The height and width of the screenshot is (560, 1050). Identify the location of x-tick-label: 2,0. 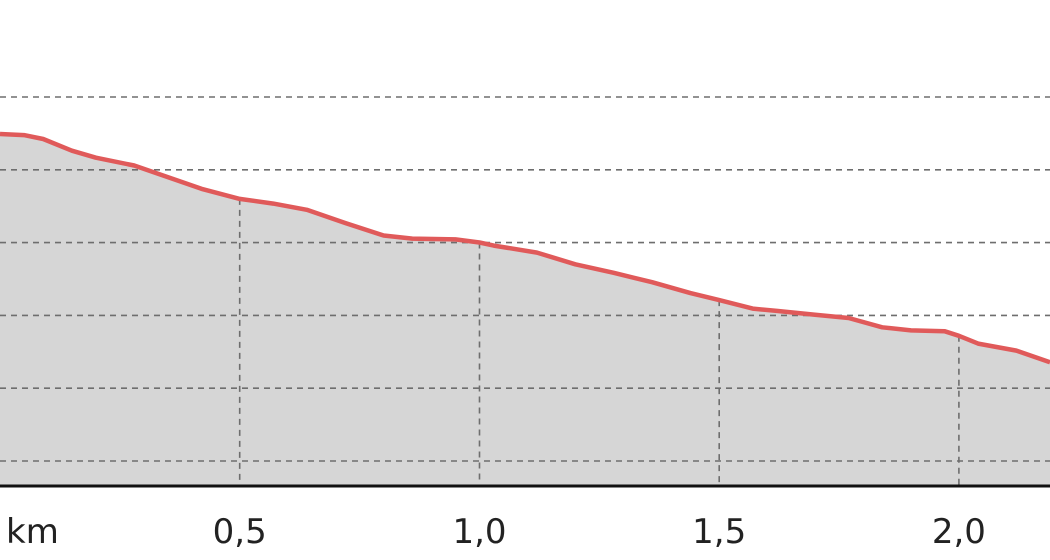
(959, 532).